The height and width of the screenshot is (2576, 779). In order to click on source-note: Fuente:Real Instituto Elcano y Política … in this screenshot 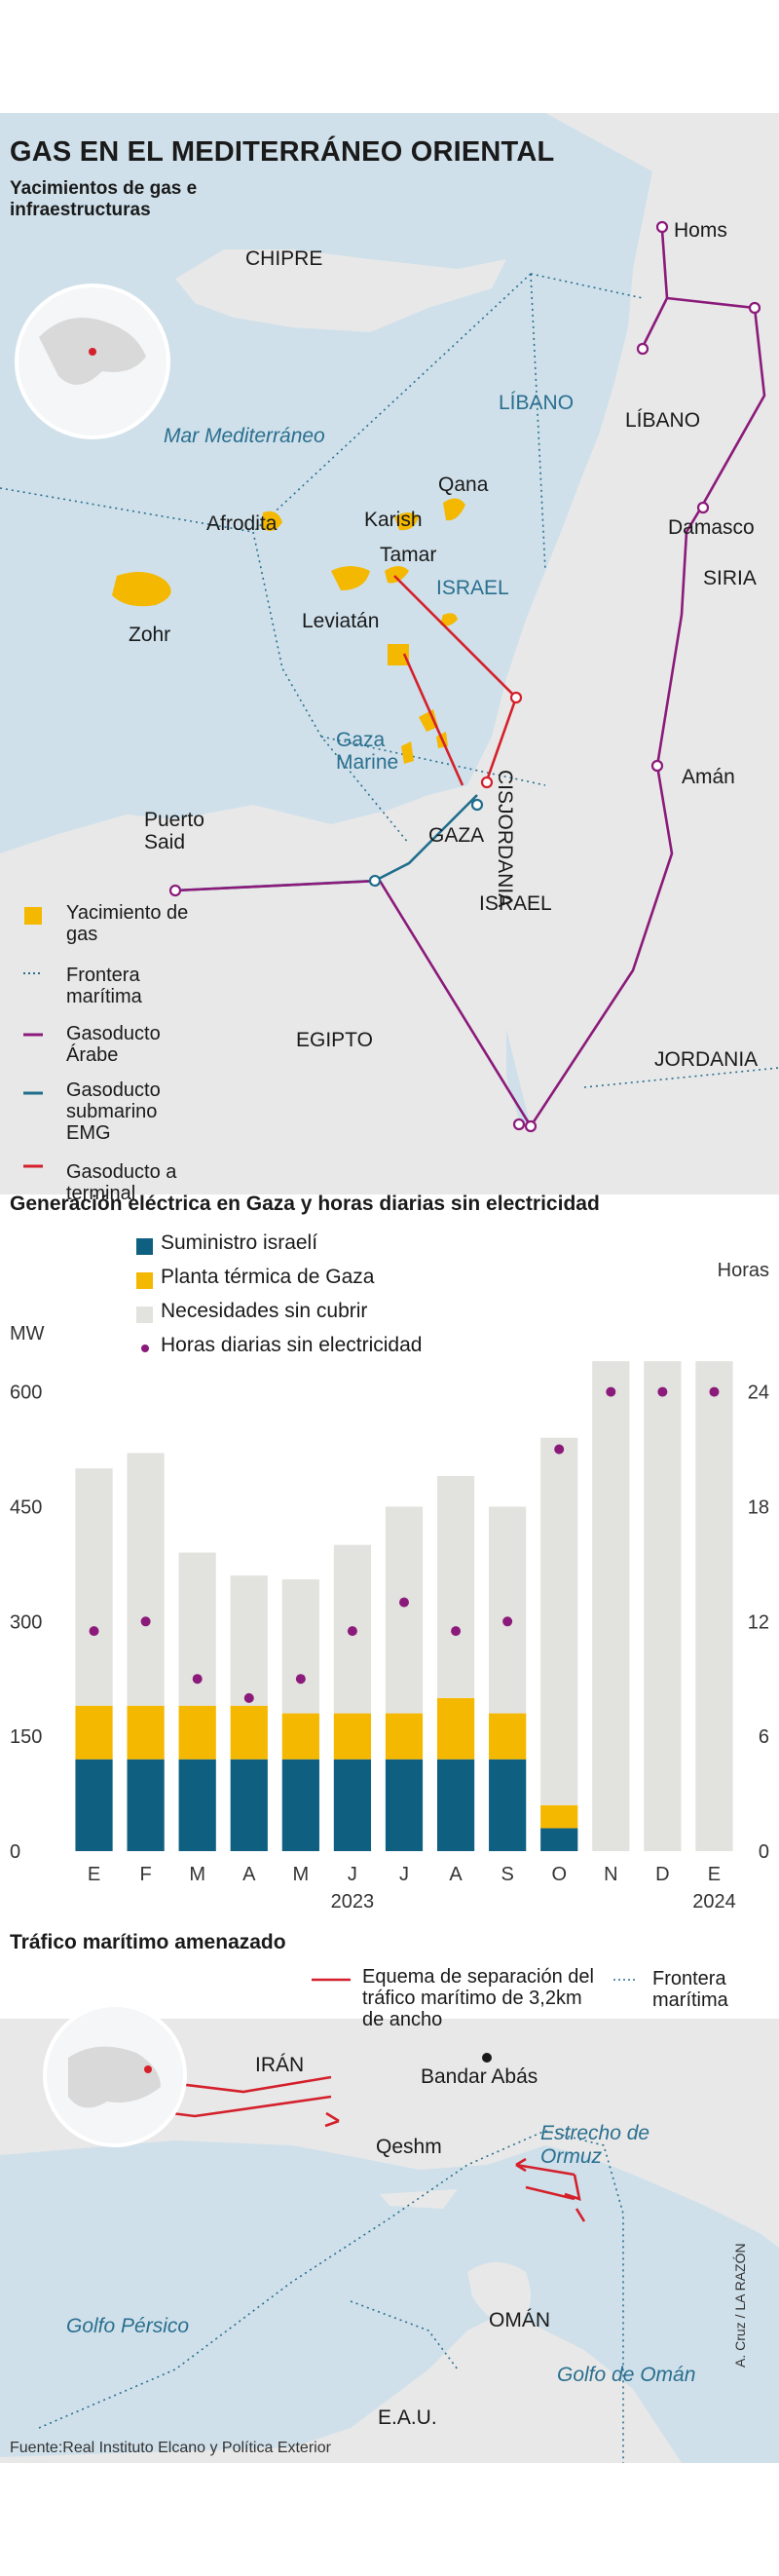, I will do `click(170, 2448)`.